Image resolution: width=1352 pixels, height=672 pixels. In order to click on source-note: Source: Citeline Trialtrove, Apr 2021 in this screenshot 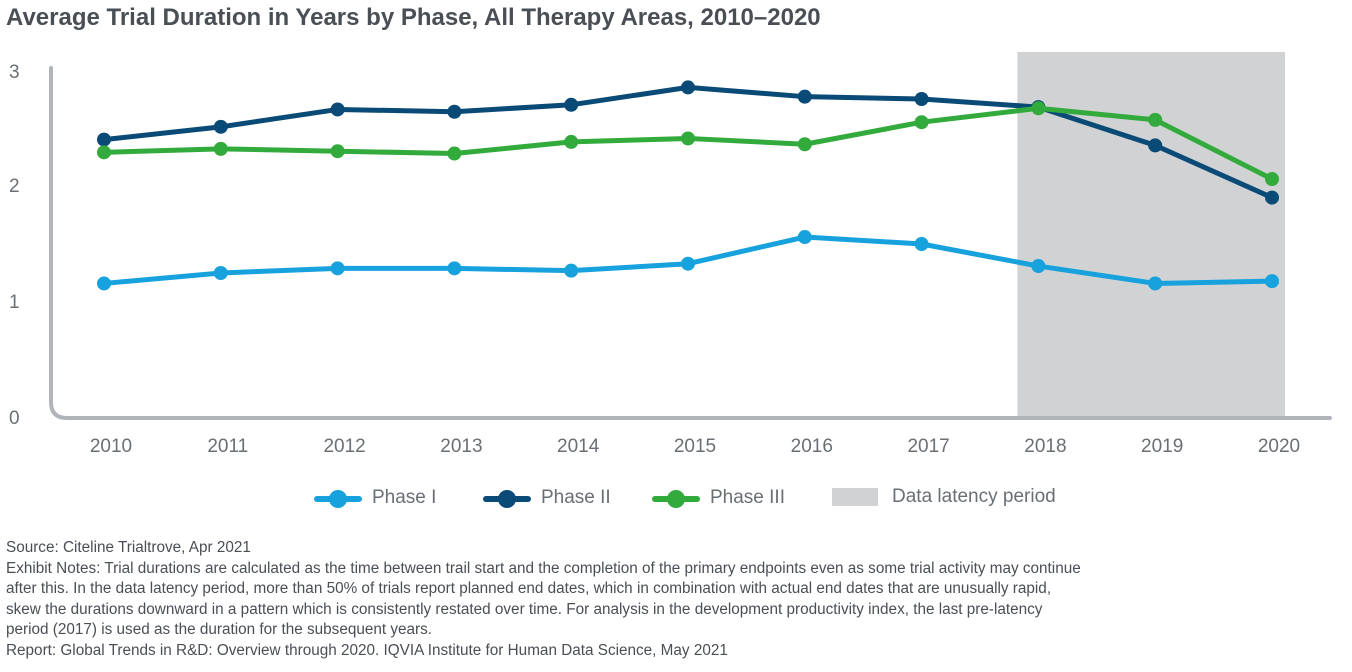, I will do `click(128, 547)`.